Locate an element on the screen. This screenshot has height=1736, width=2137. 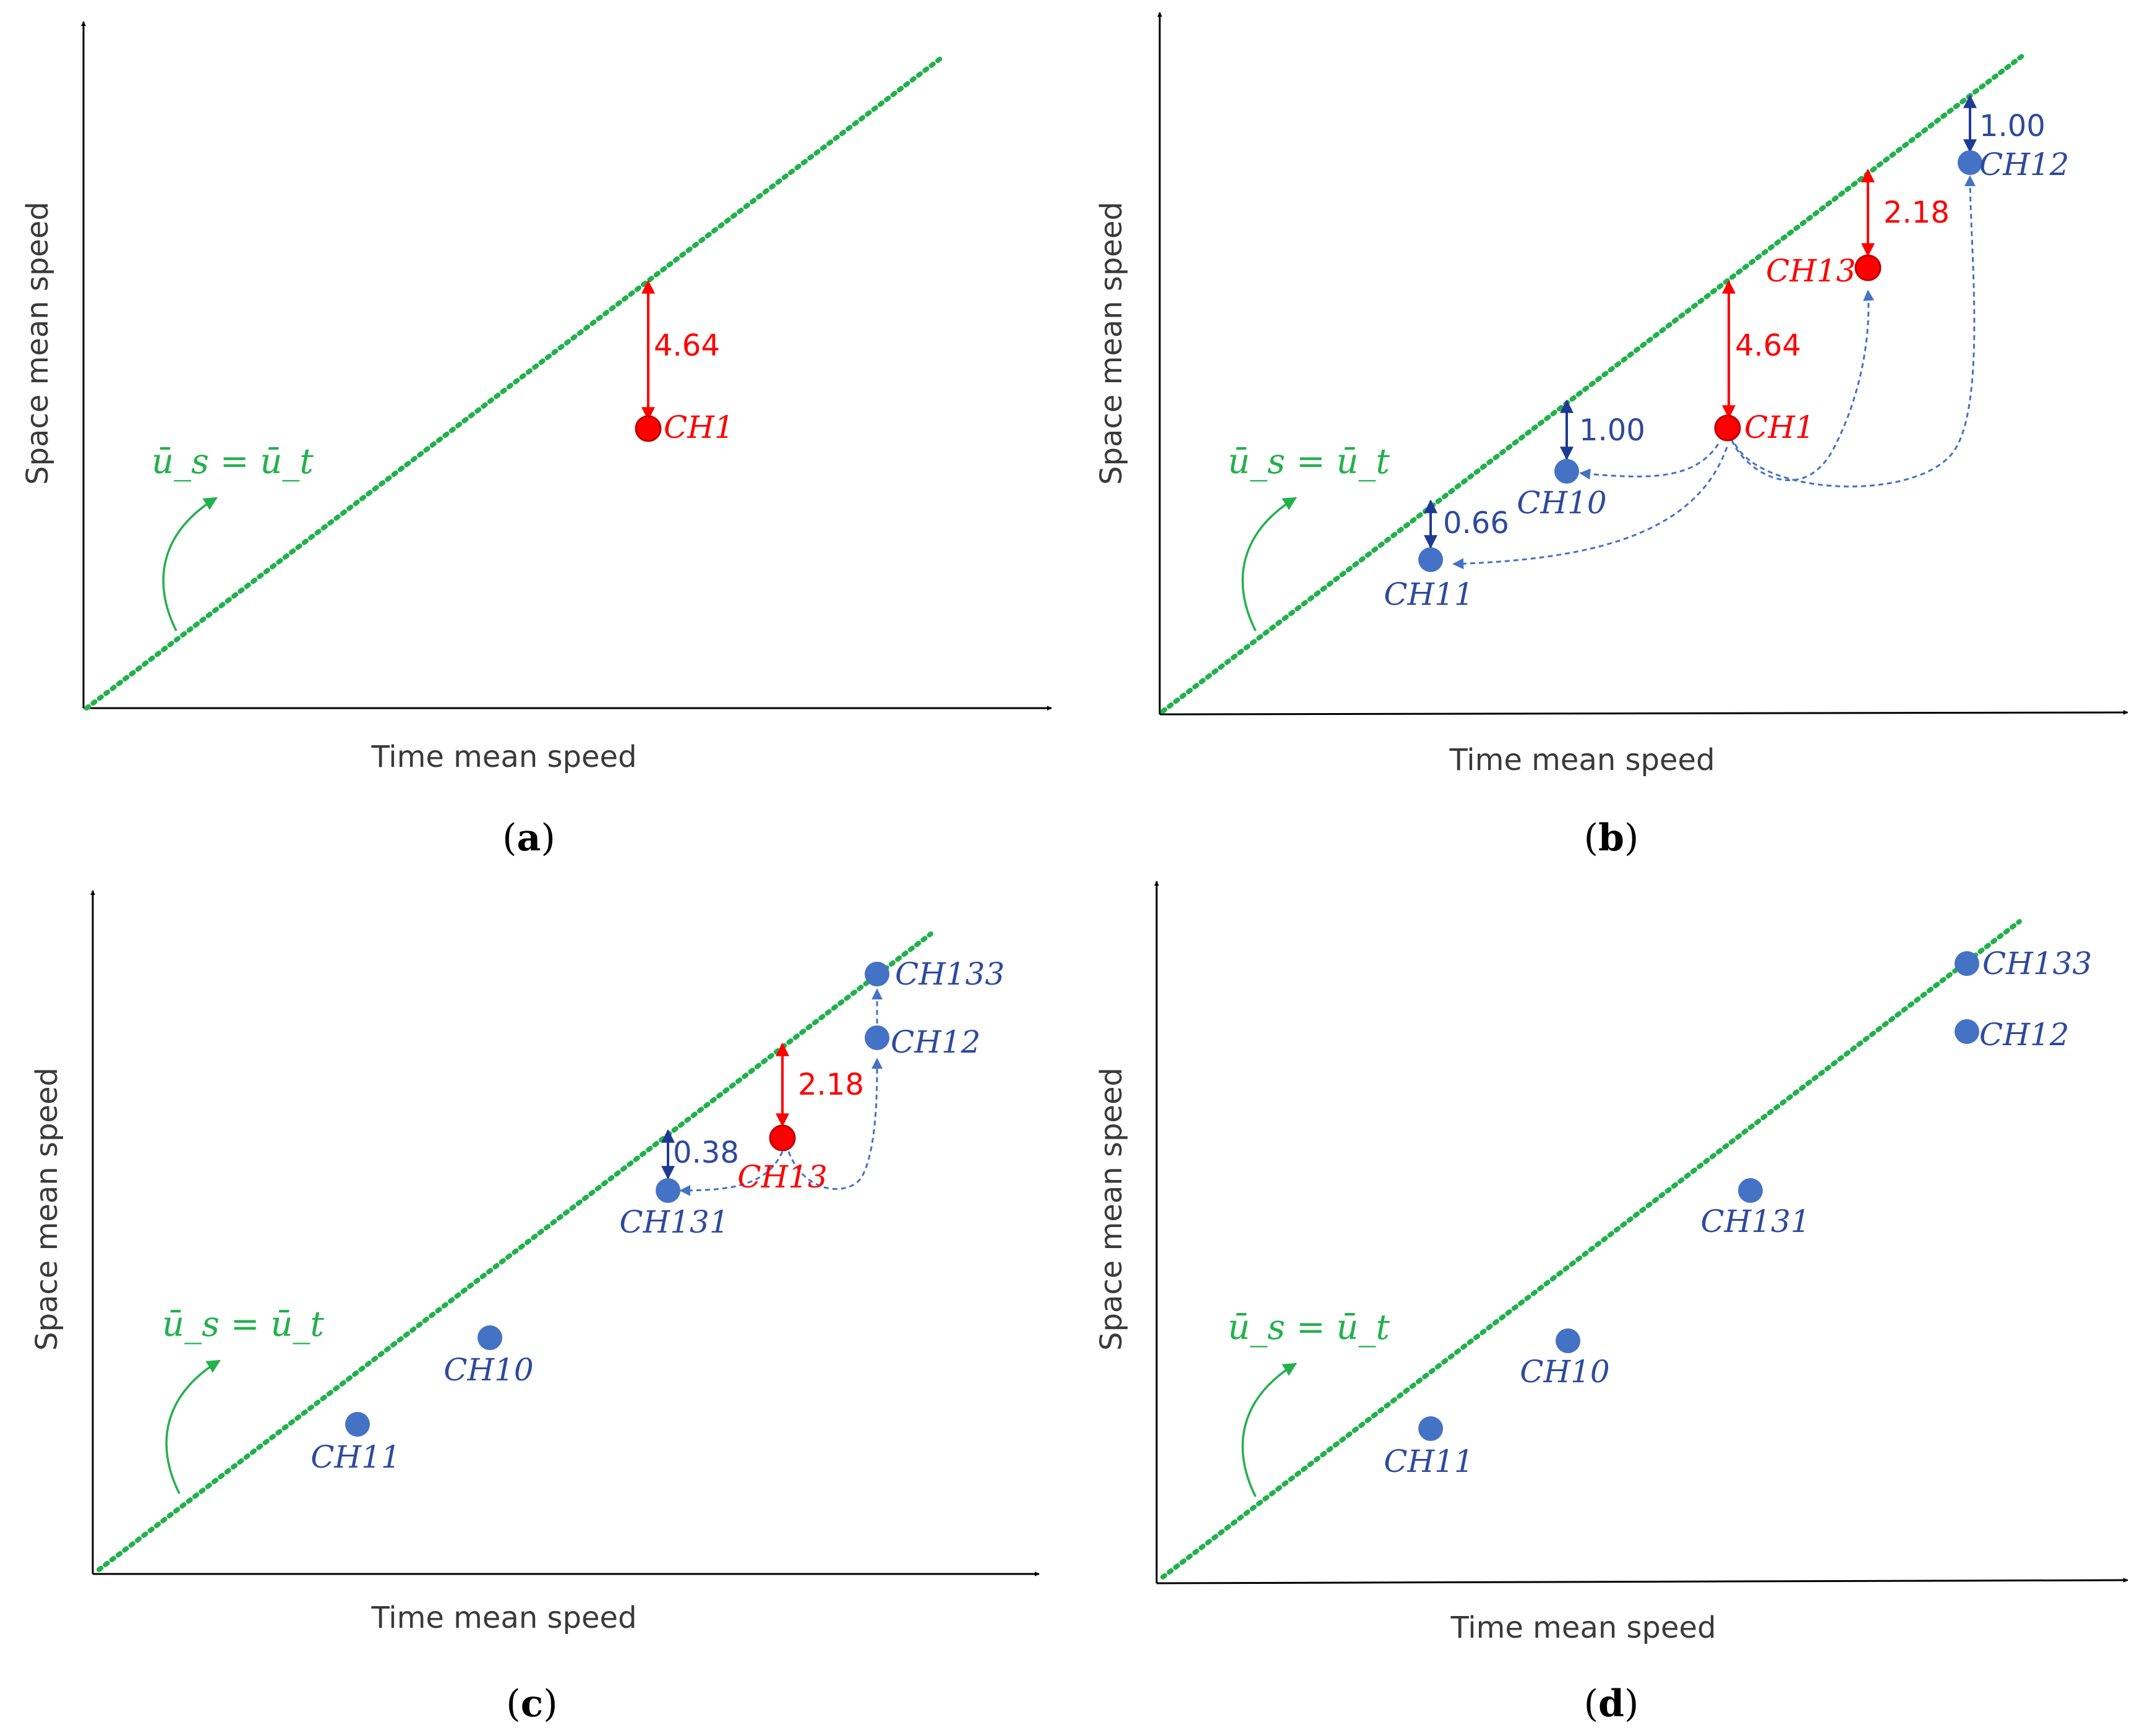
gap-value-ch131: 0.38 is located at coordinates (706, 1152).